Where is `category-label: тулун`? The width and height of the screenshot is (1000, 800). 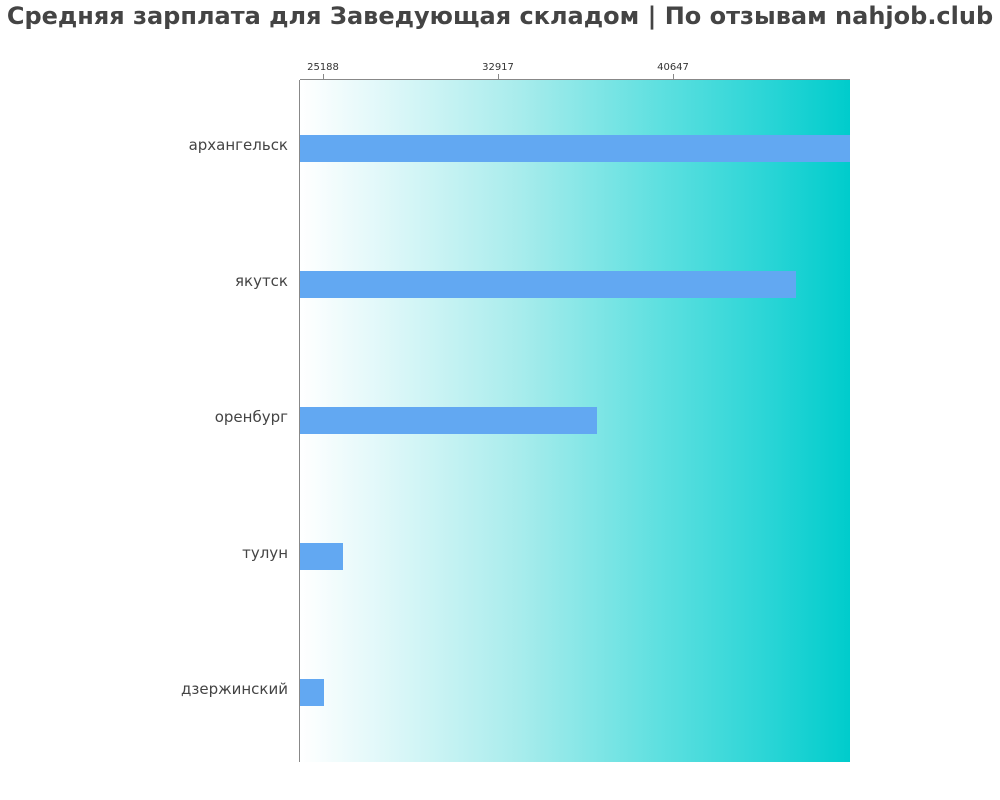 category-label: тулун is located at coordinates (265, 553).